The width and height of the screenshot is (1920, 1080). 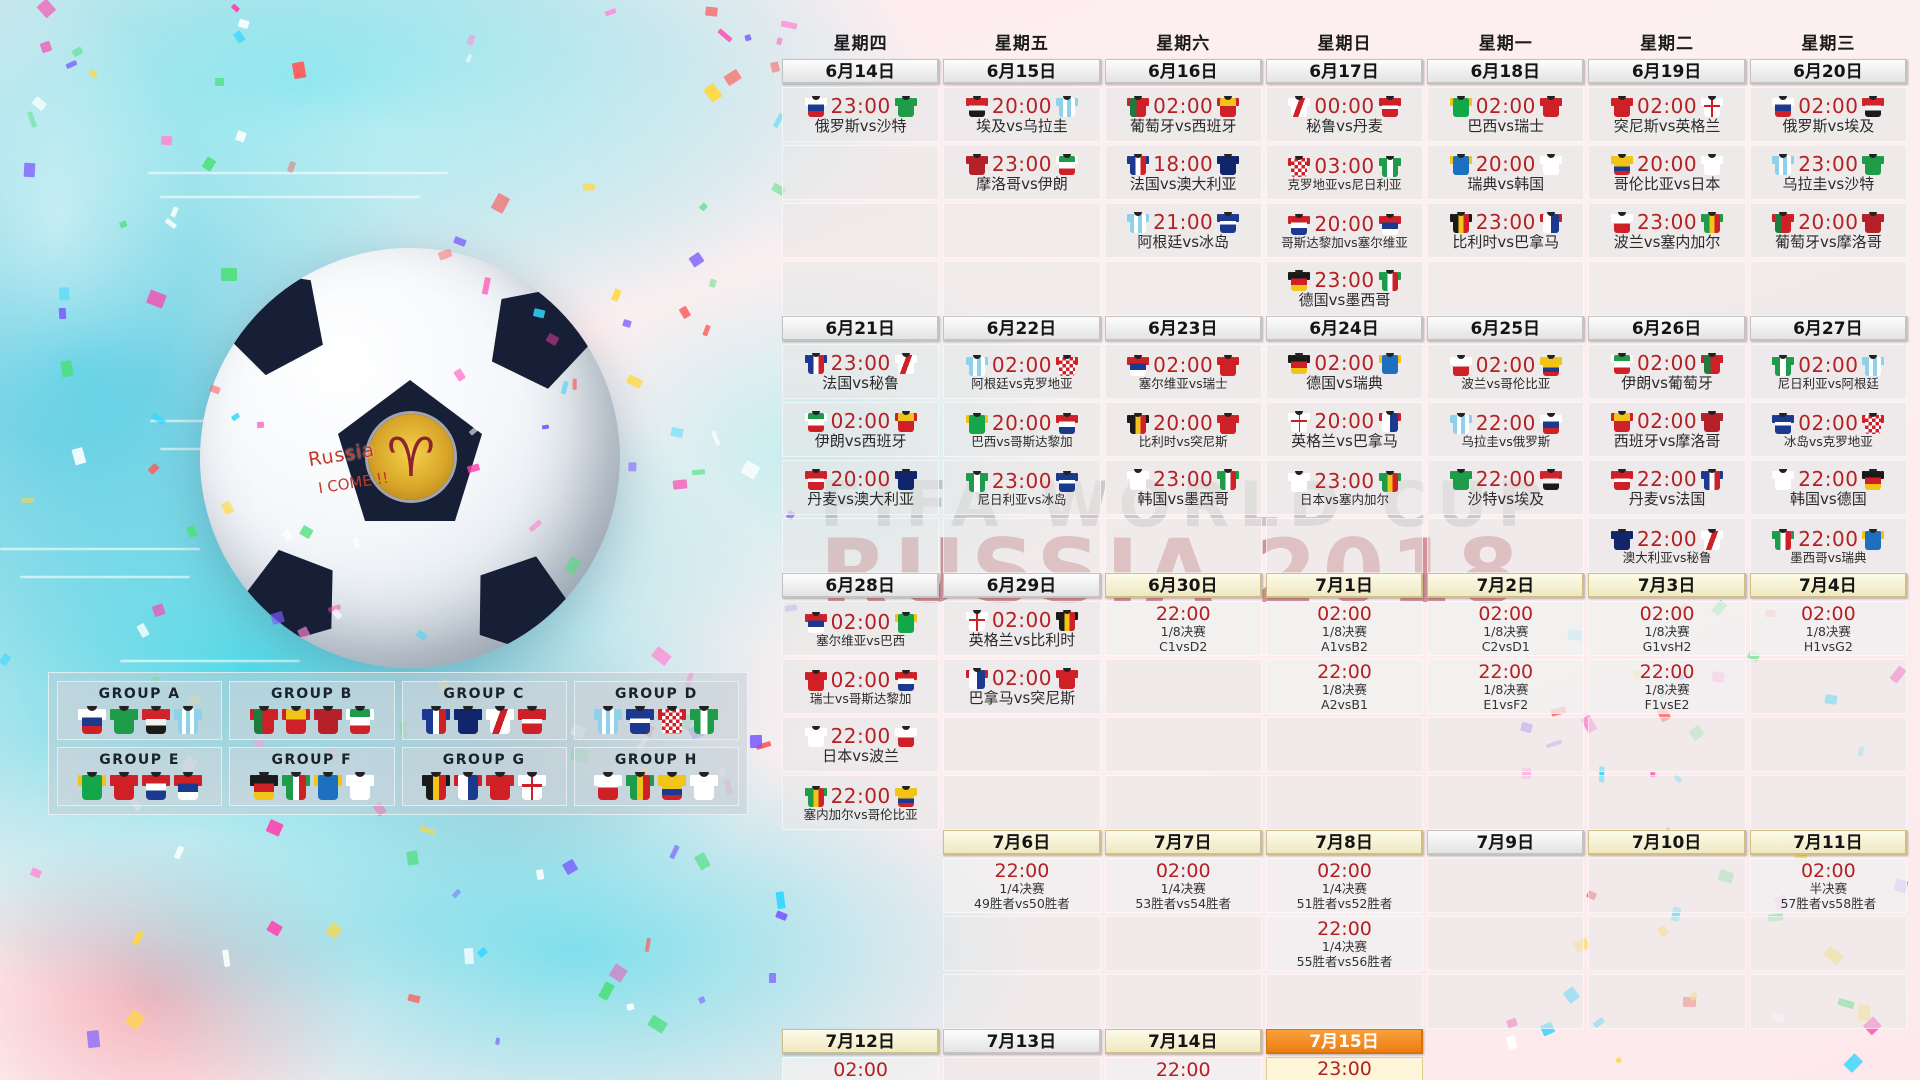 What do you see at coordinates (1344, 943) in the screenshot?
I see `knockout-match-cell: 22:00 1/4决赛 55胜者vs56胜者` at bounding box center [1344, 943].